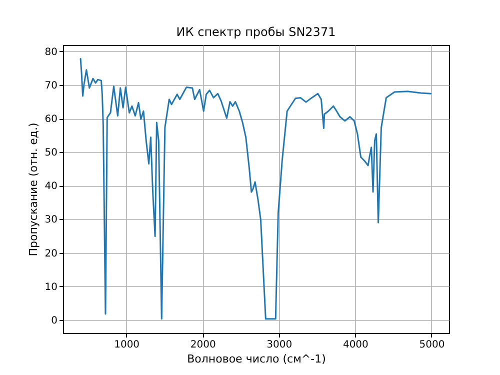 This screenshot has width=500, height=375. I want to click on y-tick-label: 10, so click(51, 287).